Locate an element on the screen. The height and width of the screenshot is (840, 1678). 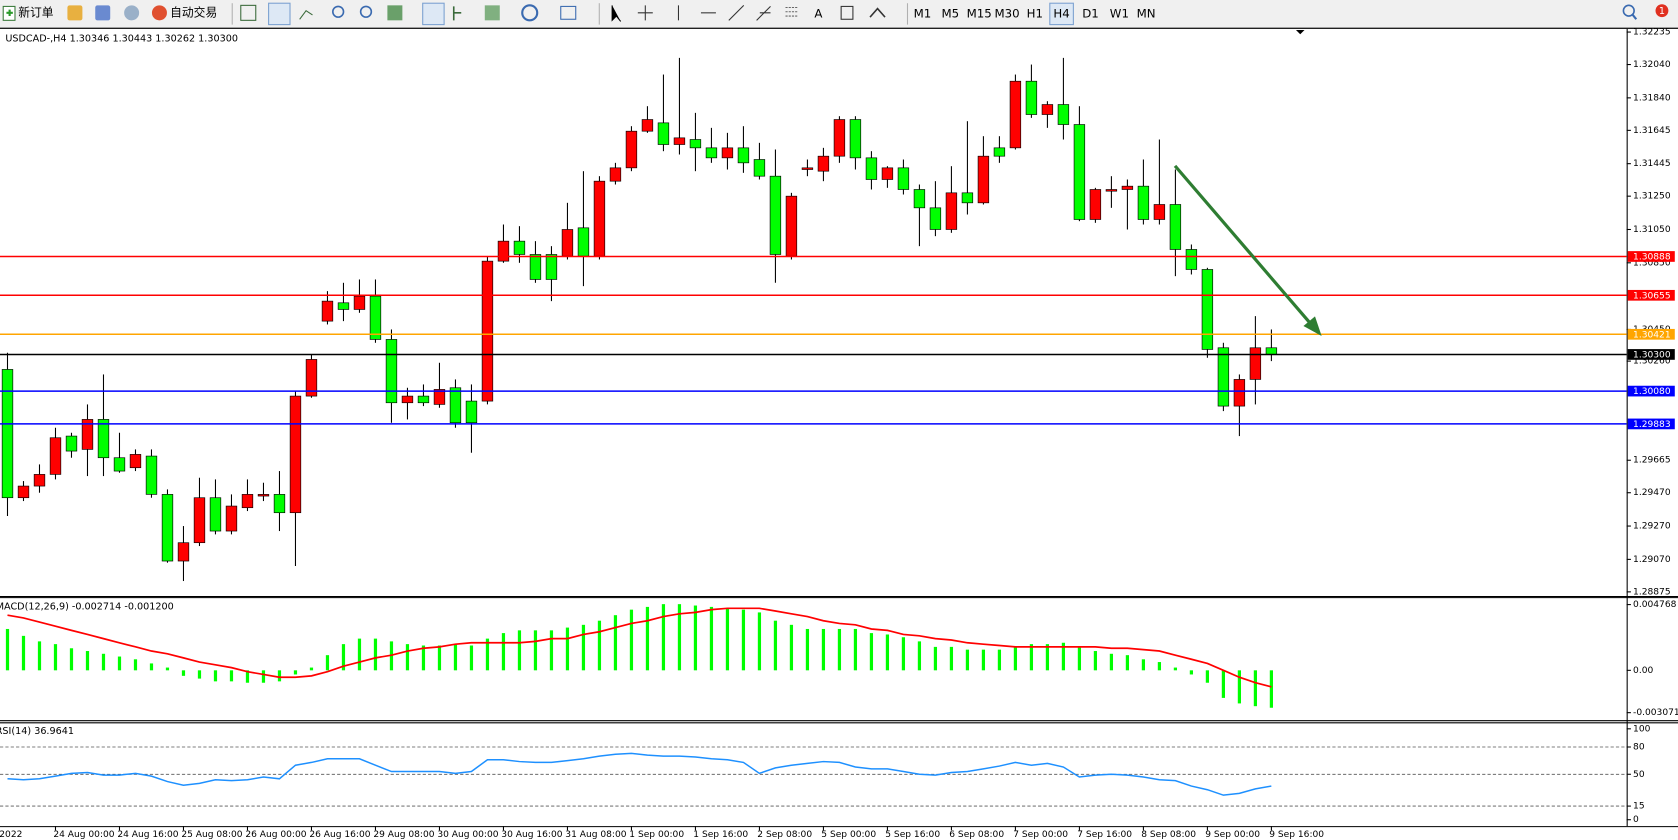
label-tool-icon is located at coordinates (847, 12).